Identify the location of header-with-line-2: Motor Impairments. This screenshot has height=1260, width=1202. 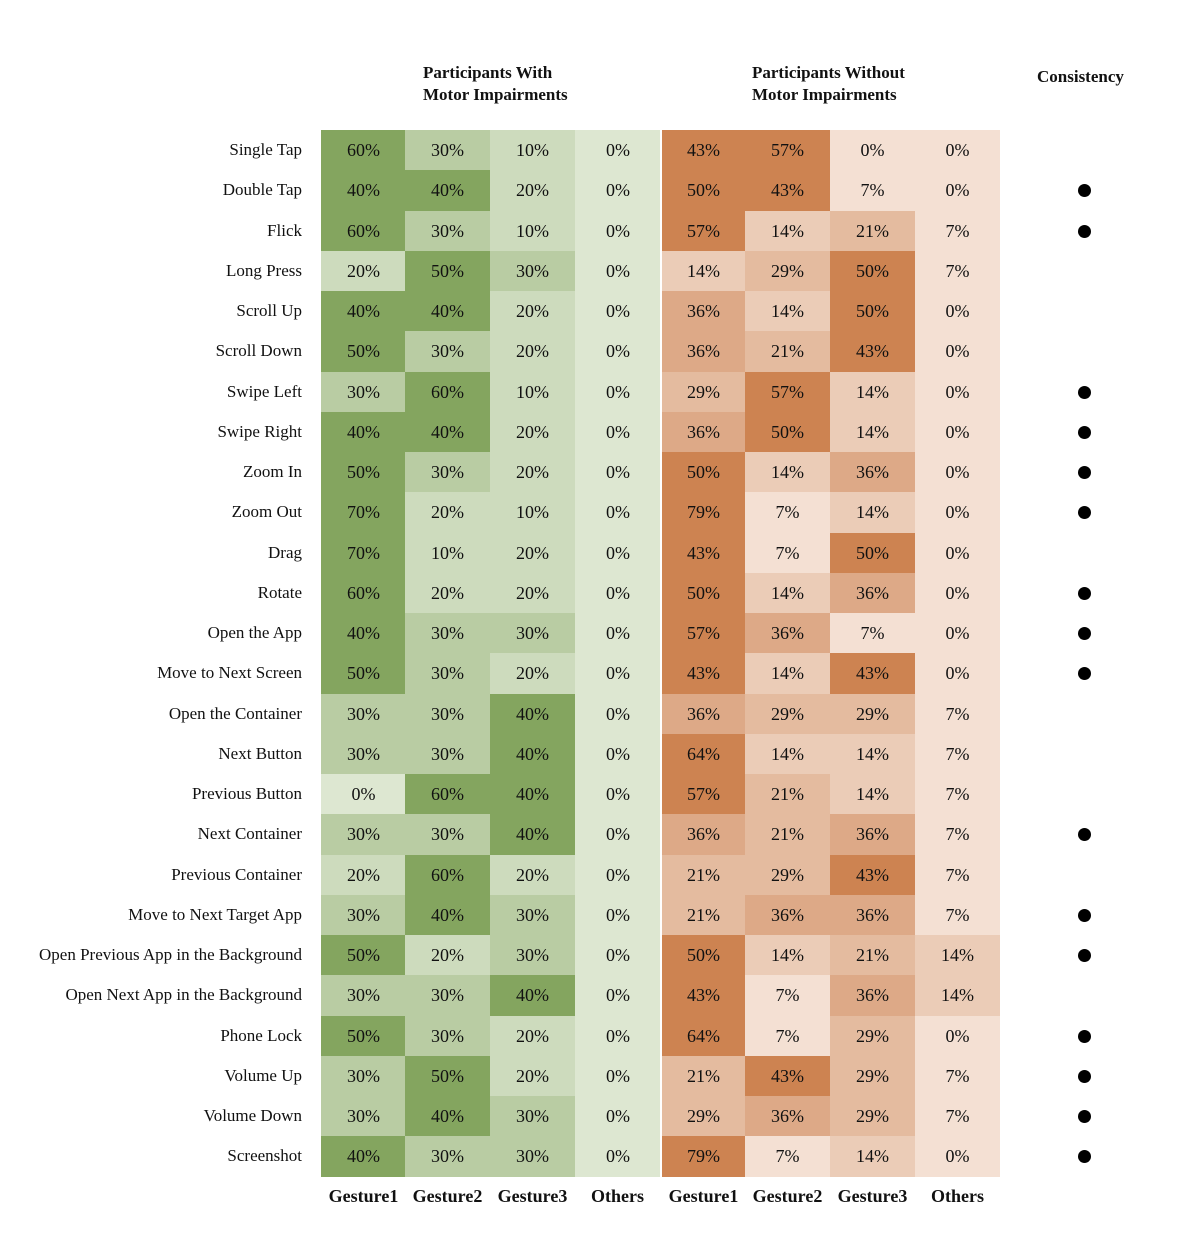
(495, 94).